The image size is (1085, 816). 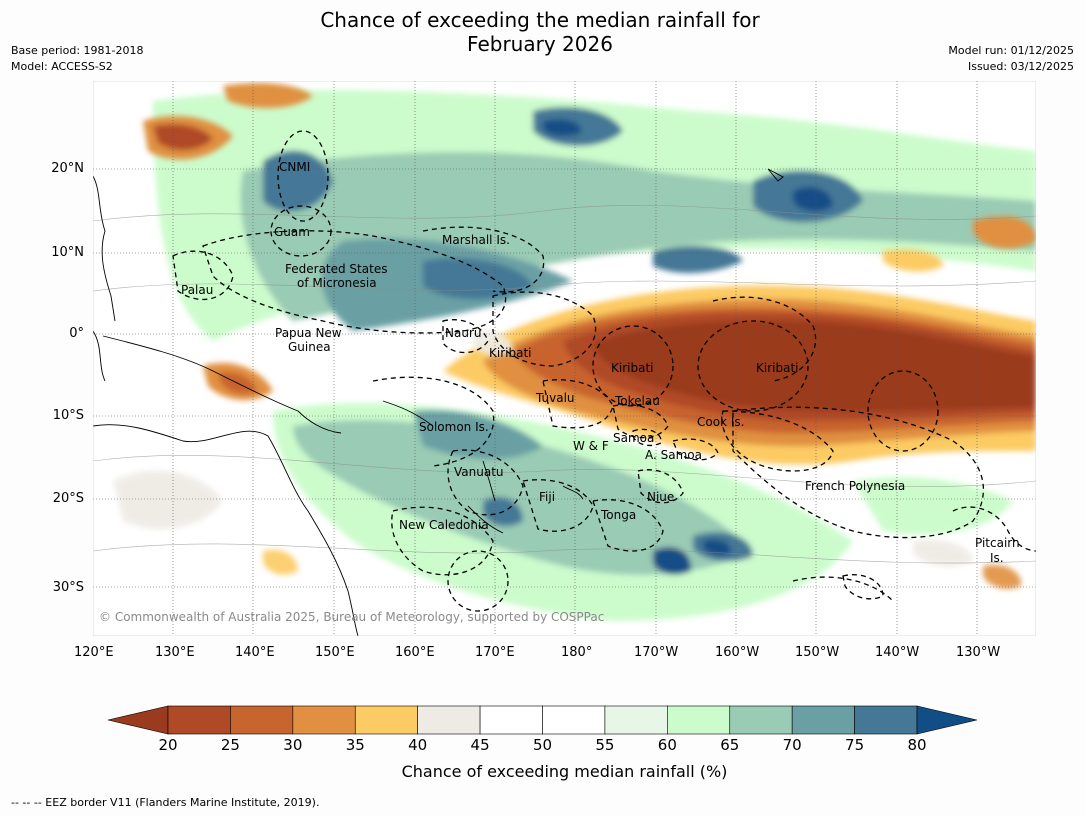 I want to click on lat-label-30s: 30°S, so click(x=68, y=587).